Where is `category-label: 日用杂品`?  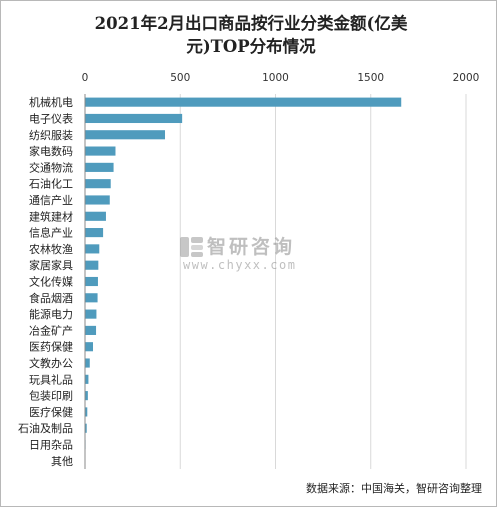 category-label: 日用杂品 is located at coordinates (51, 445).